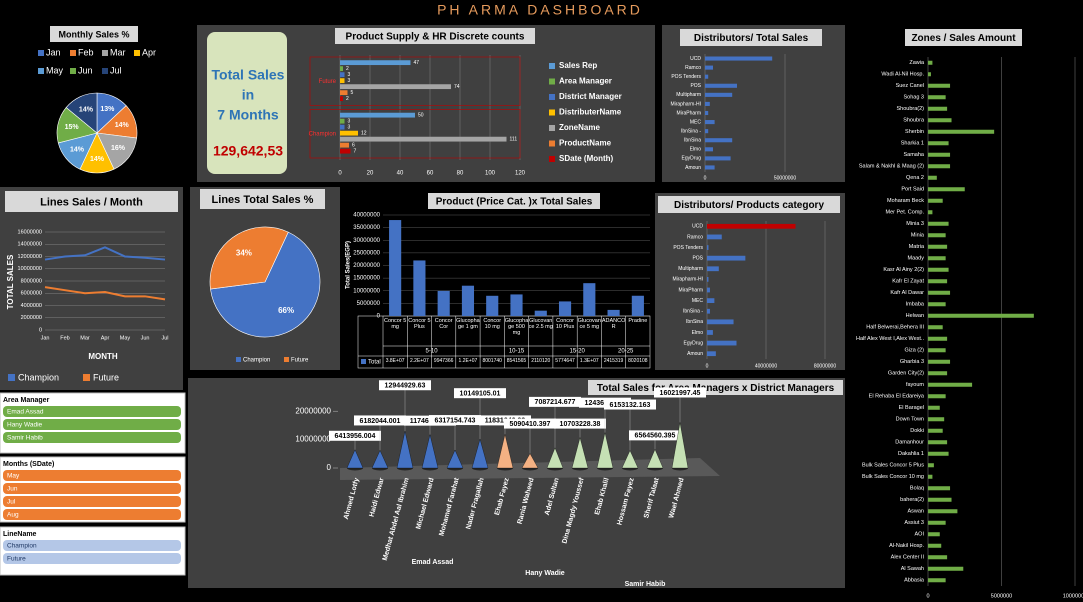  Describe the element at coordinates (906, 546) in the screenshot. I see `y-tick-label: Al-Nakil Hosp.` at that location.